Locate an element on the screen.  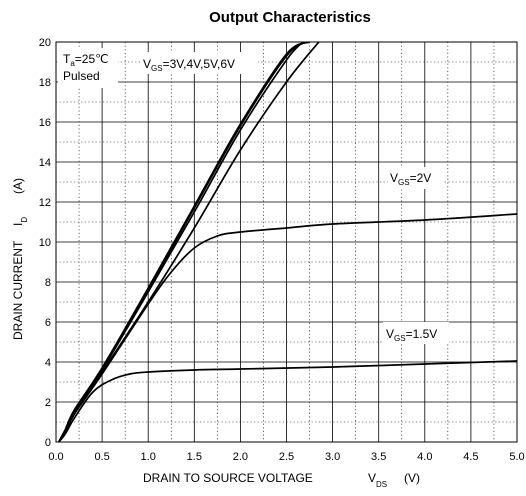
y-tick-label: 12 is located at coordinates (45, 203).